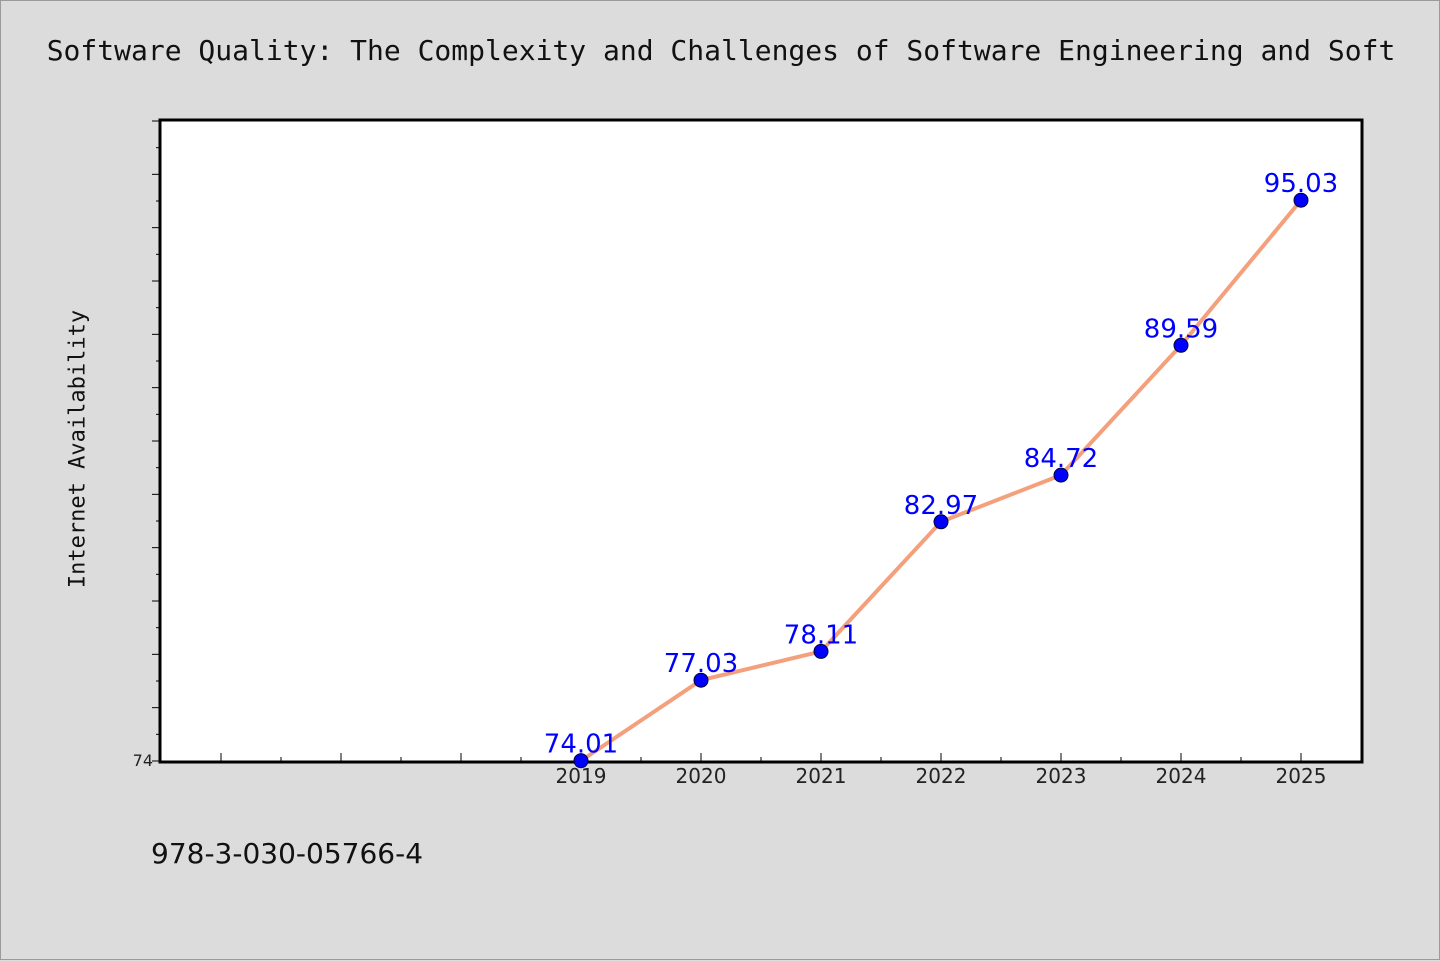  I want to click on x-tick-label: 2022, so click(941, 776).